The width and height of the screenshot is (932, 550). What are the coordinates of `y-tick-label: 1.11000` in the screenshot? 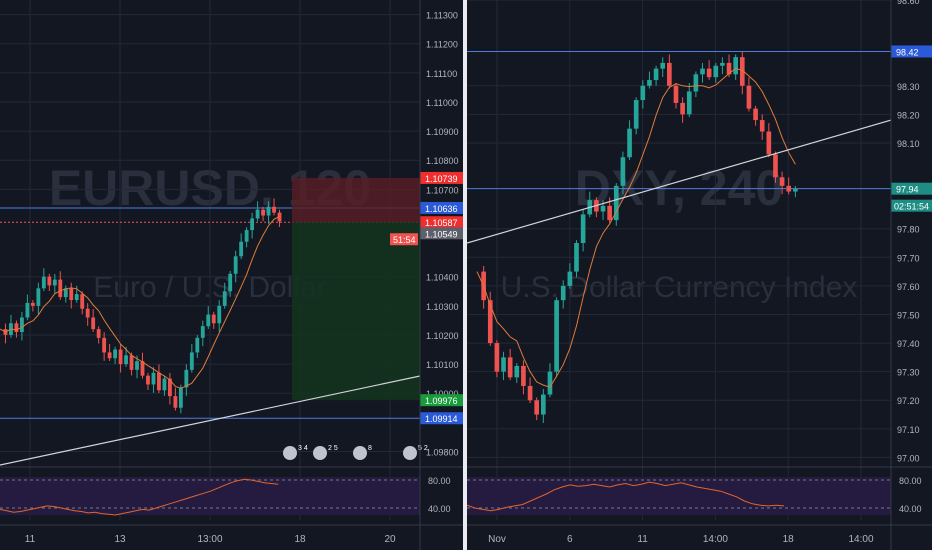 It's located at (442, 103).